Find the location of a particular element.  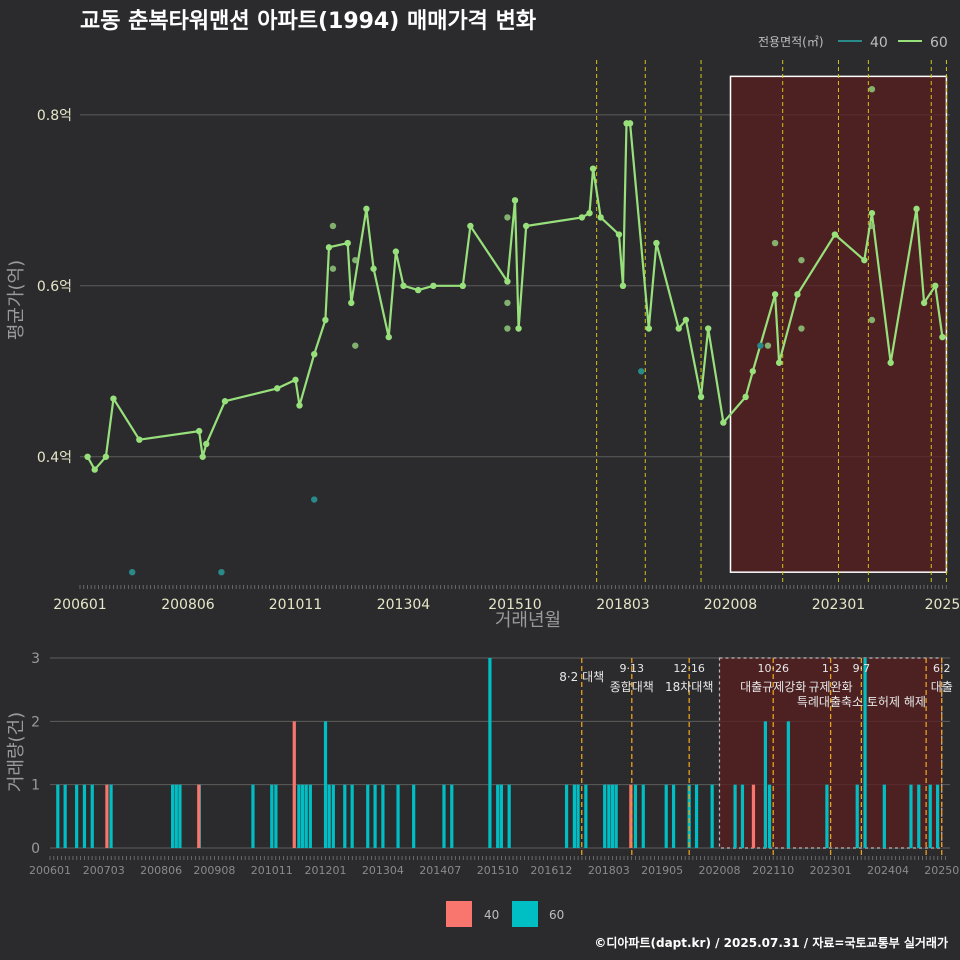

bottom-shade-rect is located at coordinates (830, 753).